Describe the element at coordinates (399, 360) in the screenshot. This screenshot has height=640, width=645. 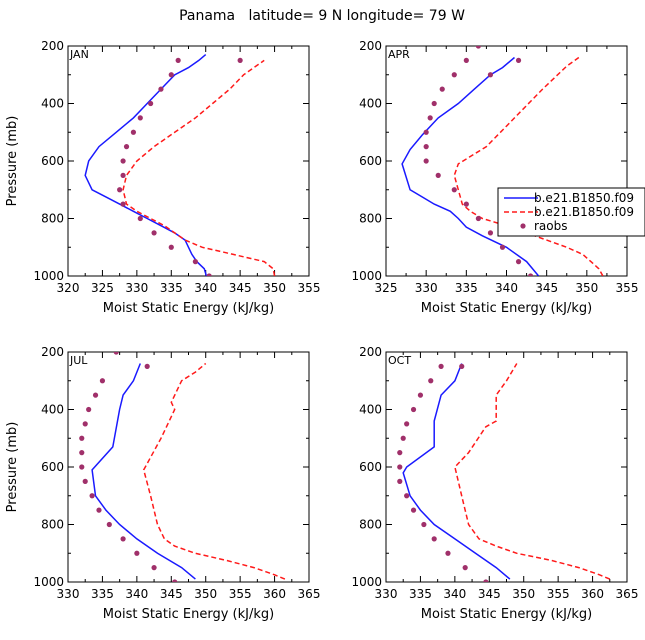
I see `panel-label: OCT` at that location.